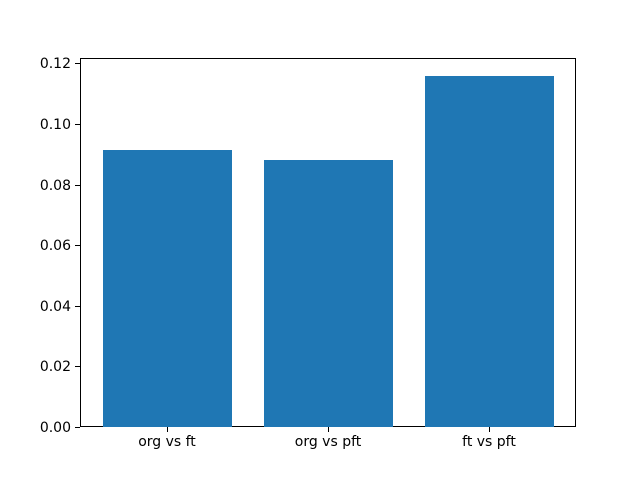  I want to click on bar-org-vs-pft, so click(328, 293).